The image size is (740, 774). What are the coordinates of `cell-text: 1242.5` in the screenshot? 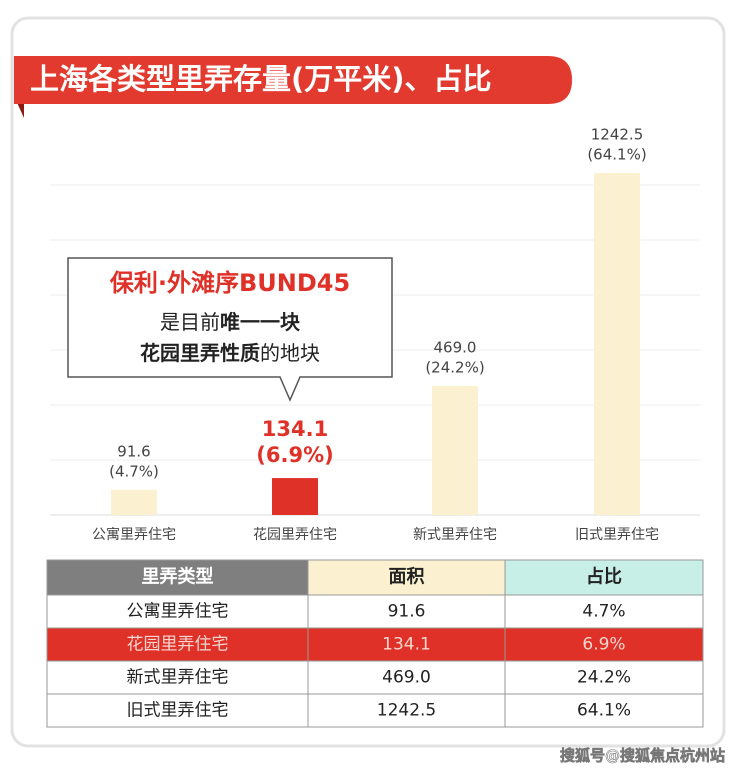 It's located at (406, 711).